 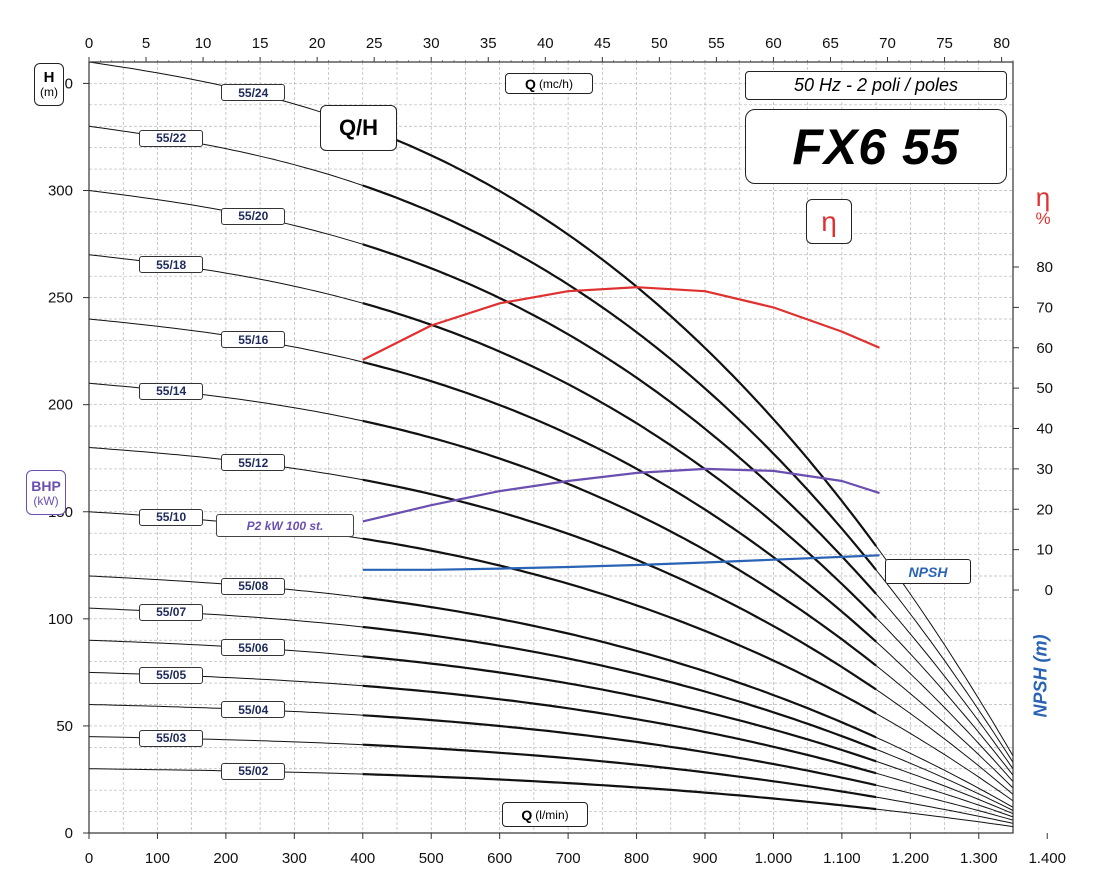 What do you see at coordinates (774, 858) in the screenshot?
I see `x-bottom-tick-label: 1.000` at bounding box center [774, 858].